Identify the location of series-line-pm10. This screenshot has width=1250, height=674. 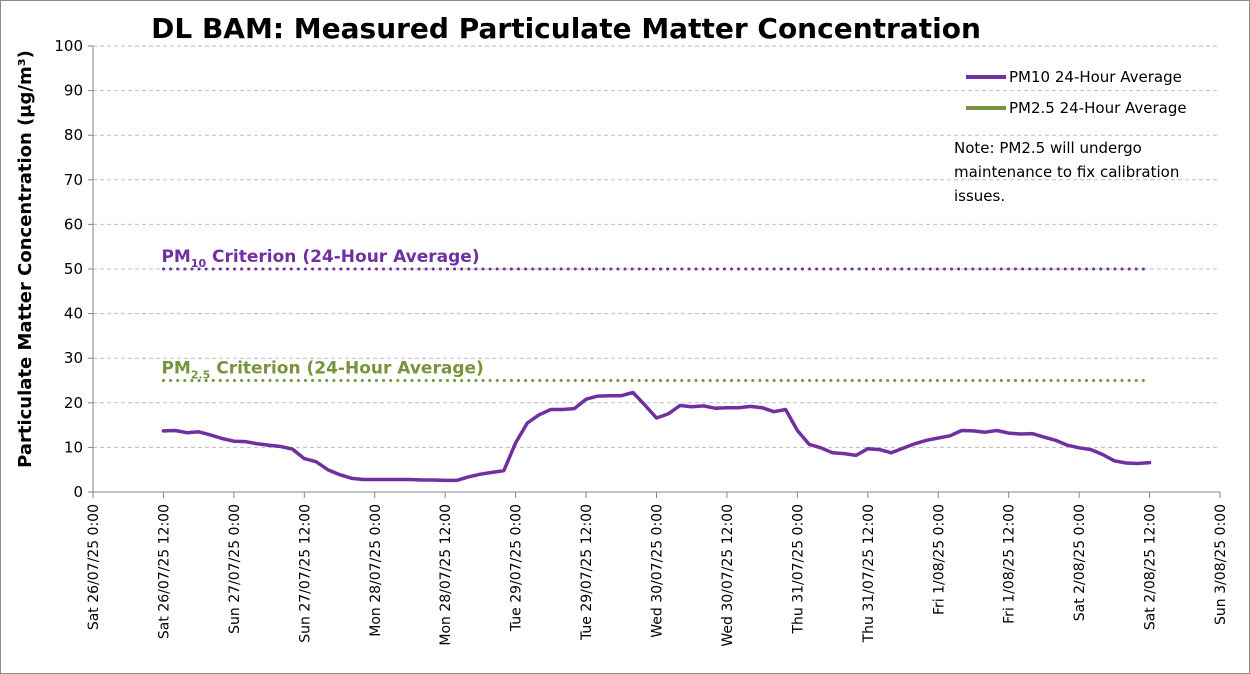
(656, 436).